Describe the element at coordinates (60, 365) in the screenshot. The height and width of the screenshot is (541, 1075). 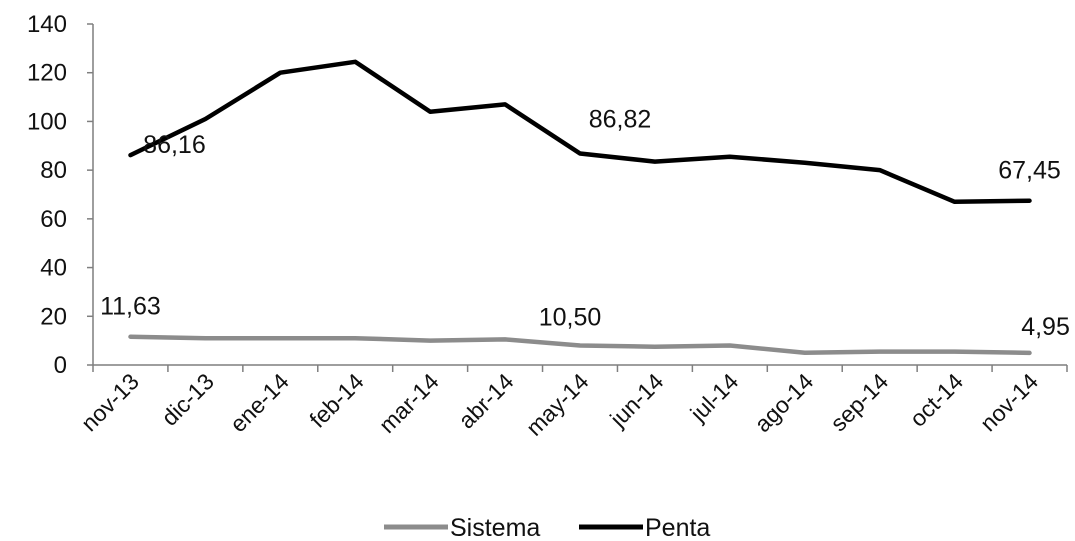
I see `y-tick-label: 0` at that location.